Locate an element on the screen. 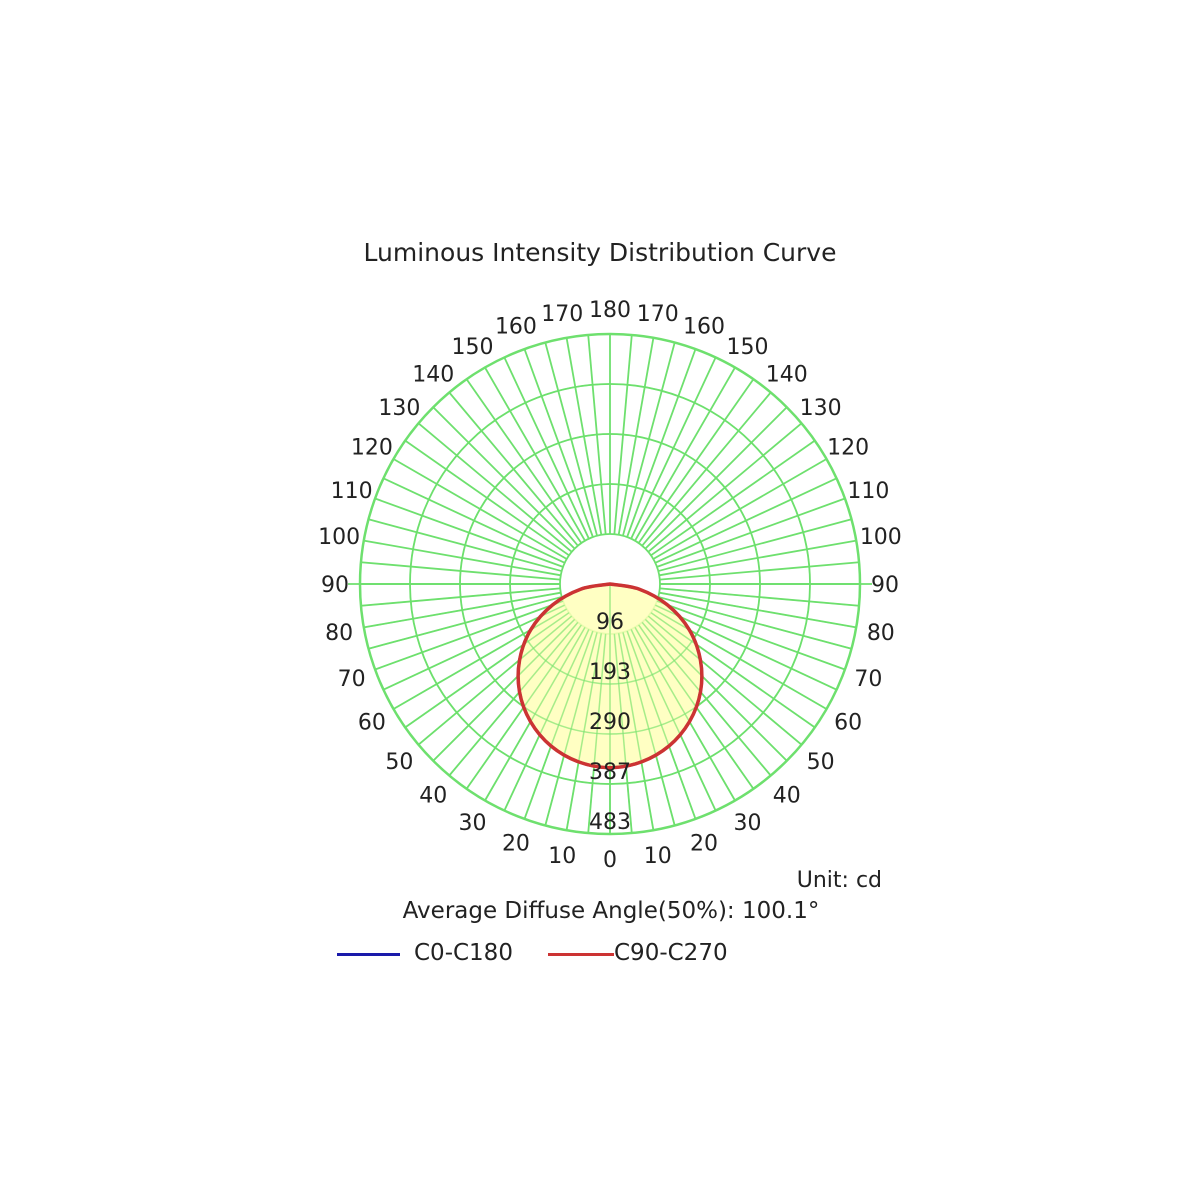  legend-swatch-c0 is located at coordinates (368, 954).